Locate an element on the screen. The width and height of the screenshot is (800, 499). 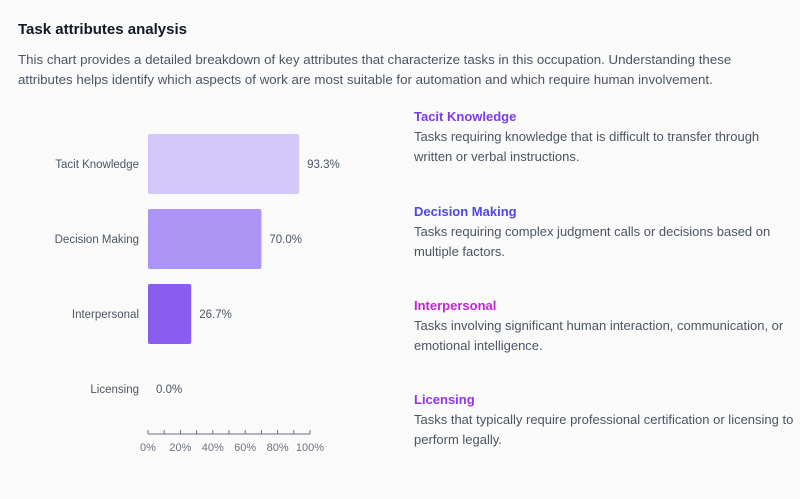
category-label: Interpersonal is located at coordinates (105, 315).